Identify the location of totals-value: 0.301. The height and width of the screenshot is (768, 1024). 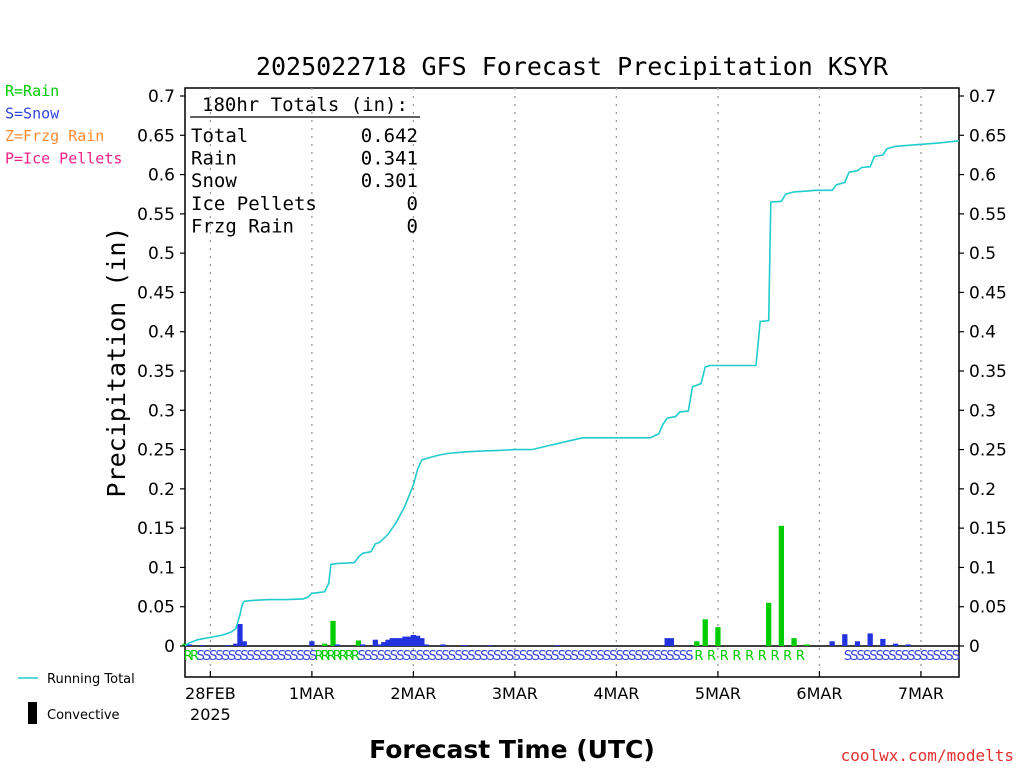
(389, 181).